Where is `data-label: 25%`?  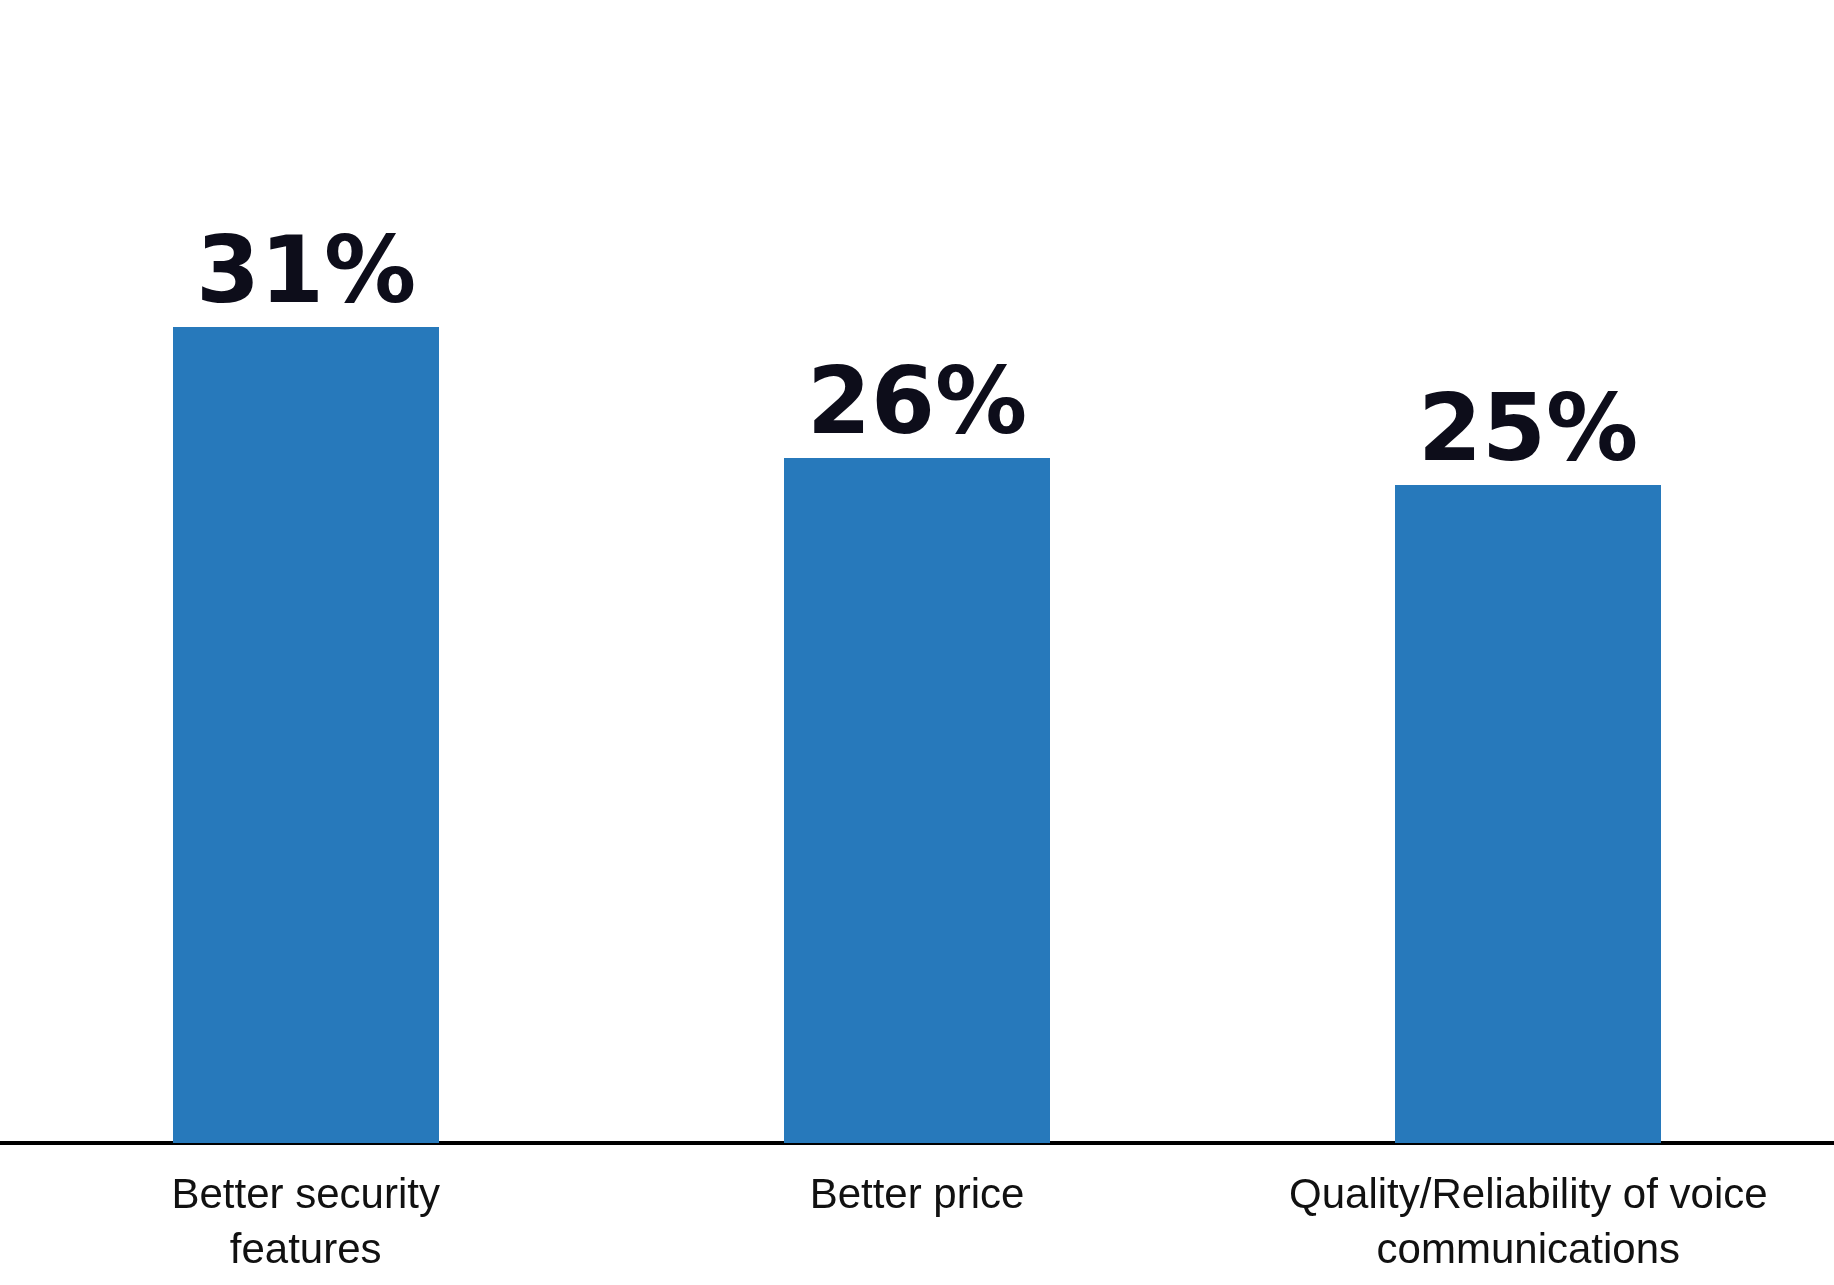
data-label: 25% is located at coordinates (1528, 428).